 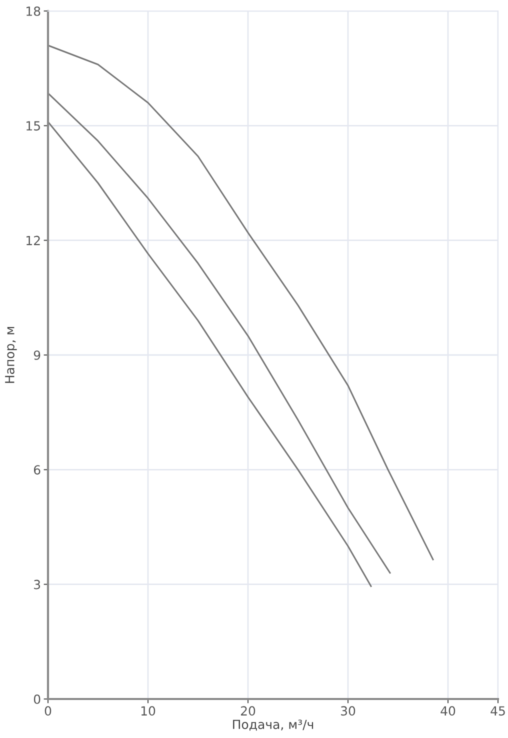 What do you see at coordinates (37, 699) in the screenshot?
I see `y-tick-label: 0` at bounding box center [37, 699].